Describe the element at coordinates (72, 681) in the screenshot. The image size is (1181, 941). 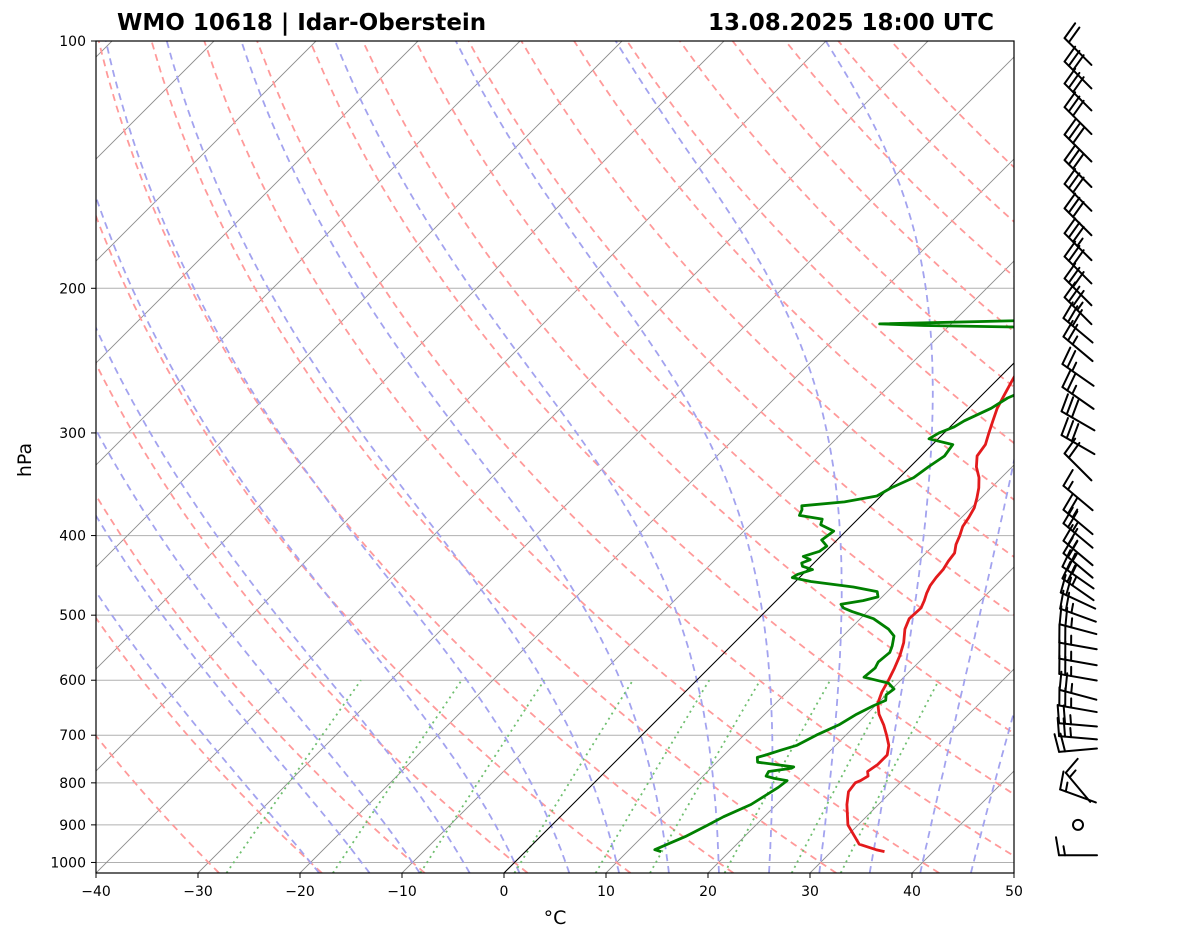
I see `y-tick-label-600: 600` at that location.